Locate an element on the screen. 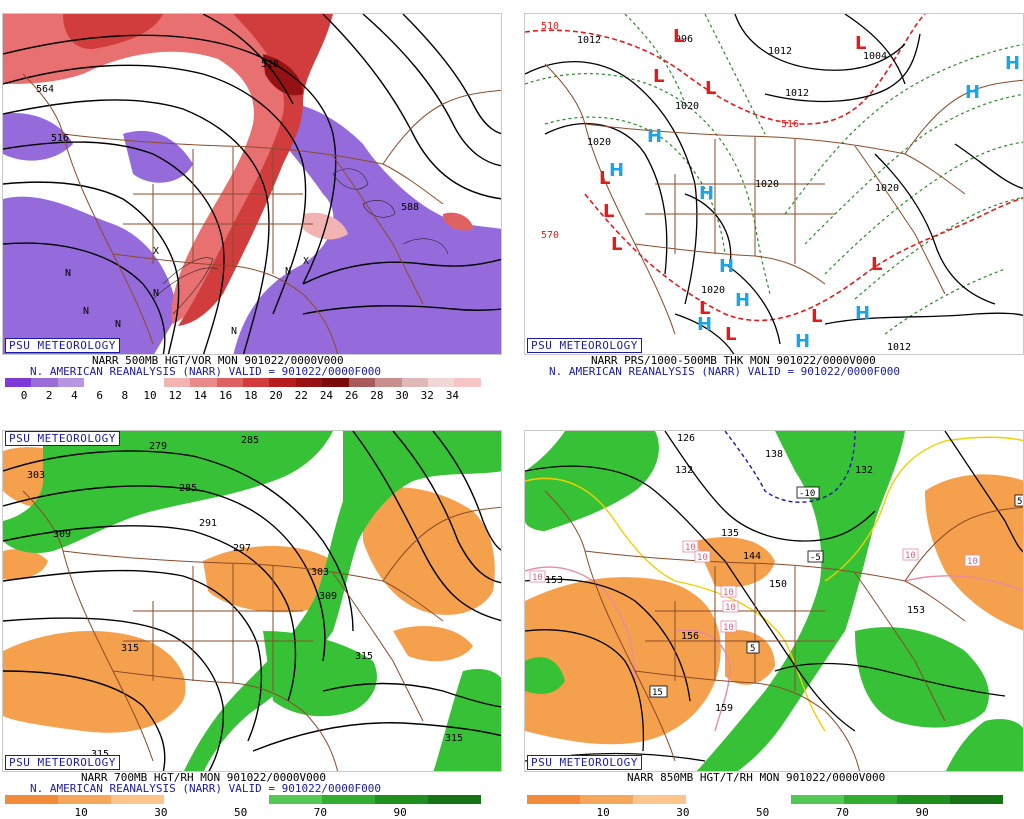 Image resolution: width=1024 pixels, height=819 pixels. svg-text: X is located at coordinates (306, 261).